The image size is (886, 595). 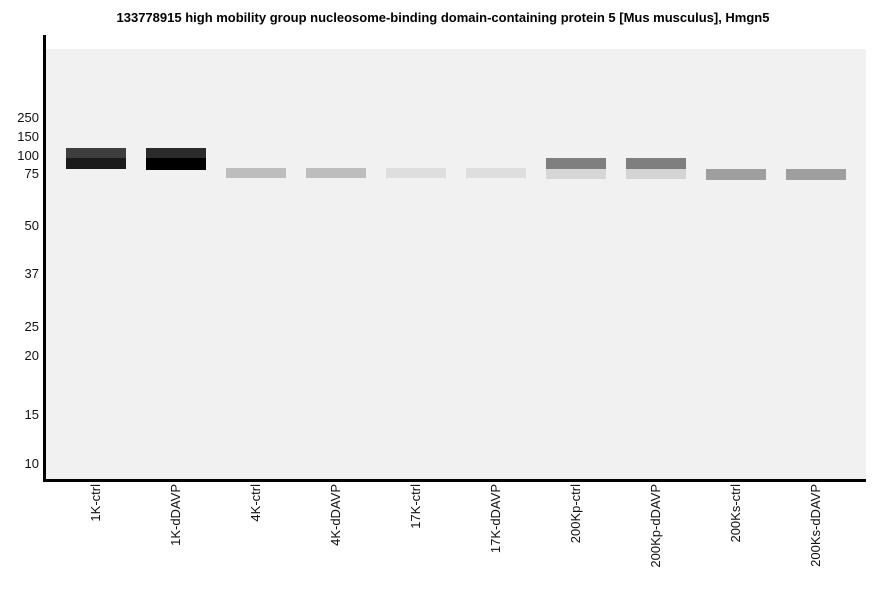 I want to click on gel-band-17K-dDAVP, so click(x=496, y=173).